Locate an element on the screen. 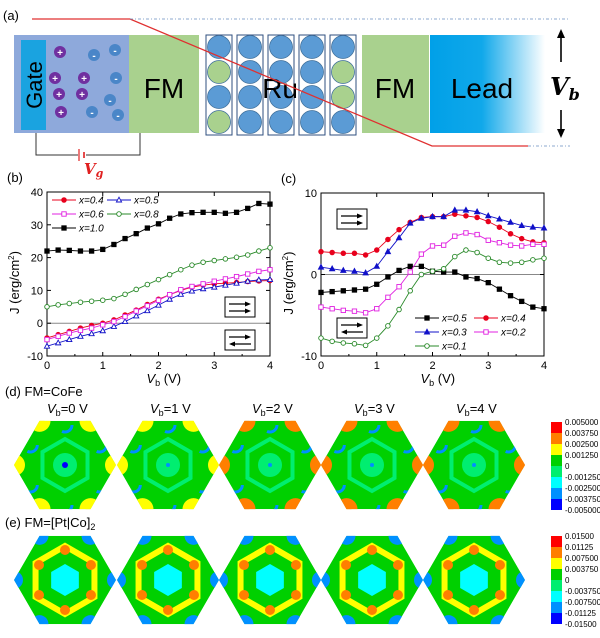 The height and width of the screenshot is (638, 600). colorbar-label: -0.003750 is located at coordinates (582, 499).